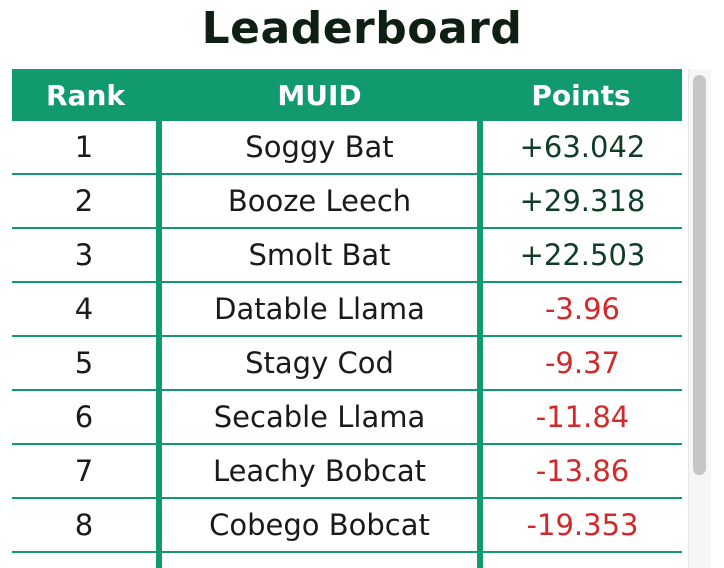  What do you see at coordinates (85, 95) in the screenshot?
I see `column-header-rank: Rank` at bounding box center [85, 95].